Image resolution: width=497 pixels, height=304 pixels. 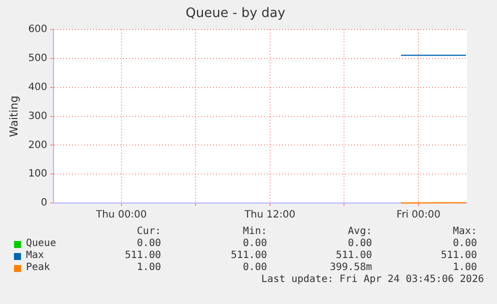 What do you see at coordinates (35, 256) in the screenshot?
I see `legend-label: Max` at bounding box center [35, 256].